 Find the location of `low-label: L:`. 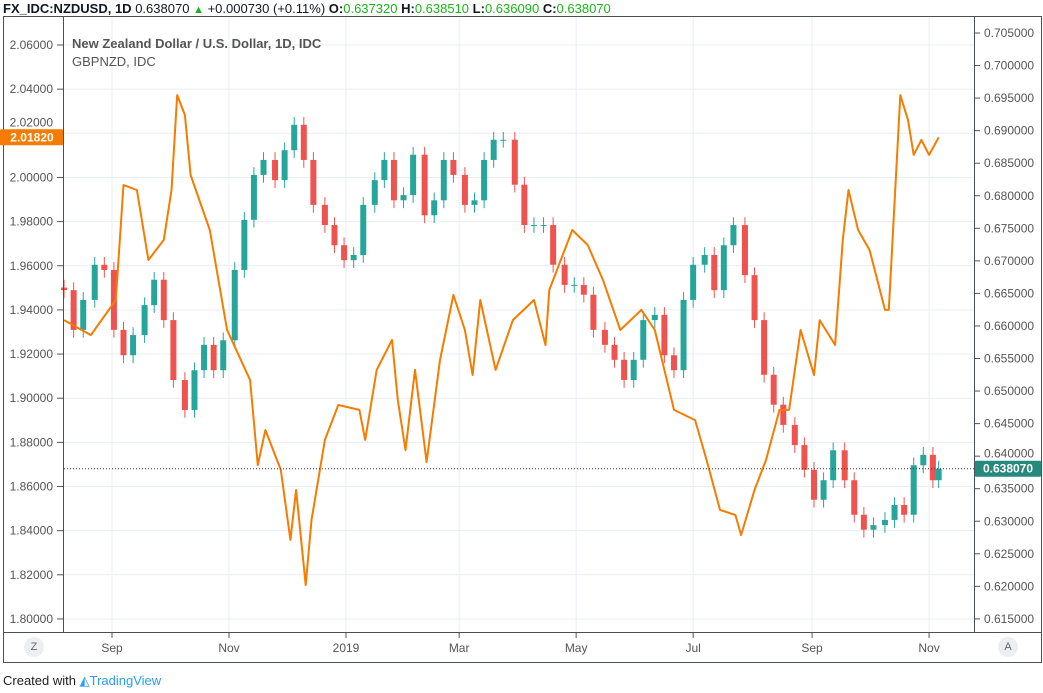

low-label: L: is located at coordinates (478, 8).